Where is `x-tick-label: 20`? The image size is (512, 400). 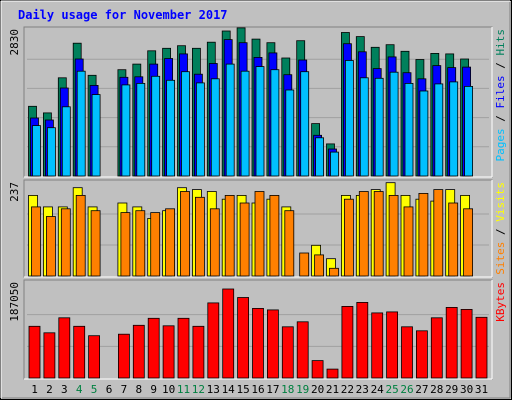 x-tick-label: 20 is located at coordinates (317, 389).